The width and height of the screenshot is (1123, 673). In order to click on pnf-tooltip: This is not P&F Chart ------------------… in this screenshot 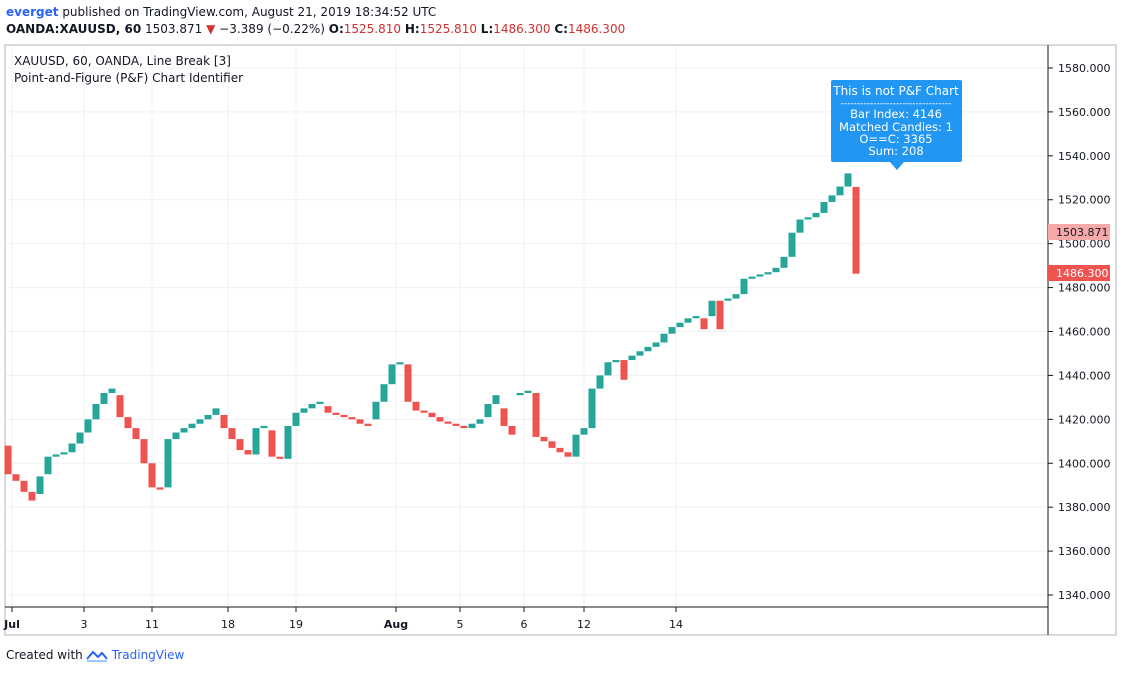, I will do `click(896, 125)`.